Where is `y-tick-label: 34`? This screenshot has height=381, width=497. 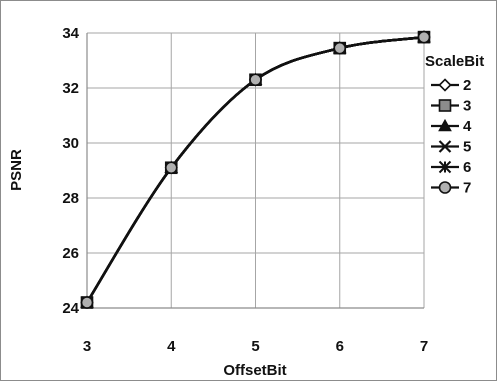
y-tick-label: 34 is located at coordinates (70, 33).